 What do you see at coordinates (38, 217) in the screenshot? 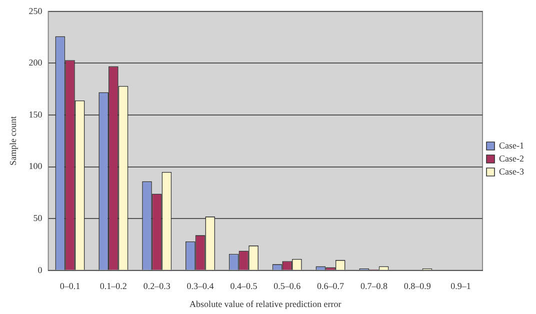
I see `y-tick-label: 50` at bounding box center [38, 217].